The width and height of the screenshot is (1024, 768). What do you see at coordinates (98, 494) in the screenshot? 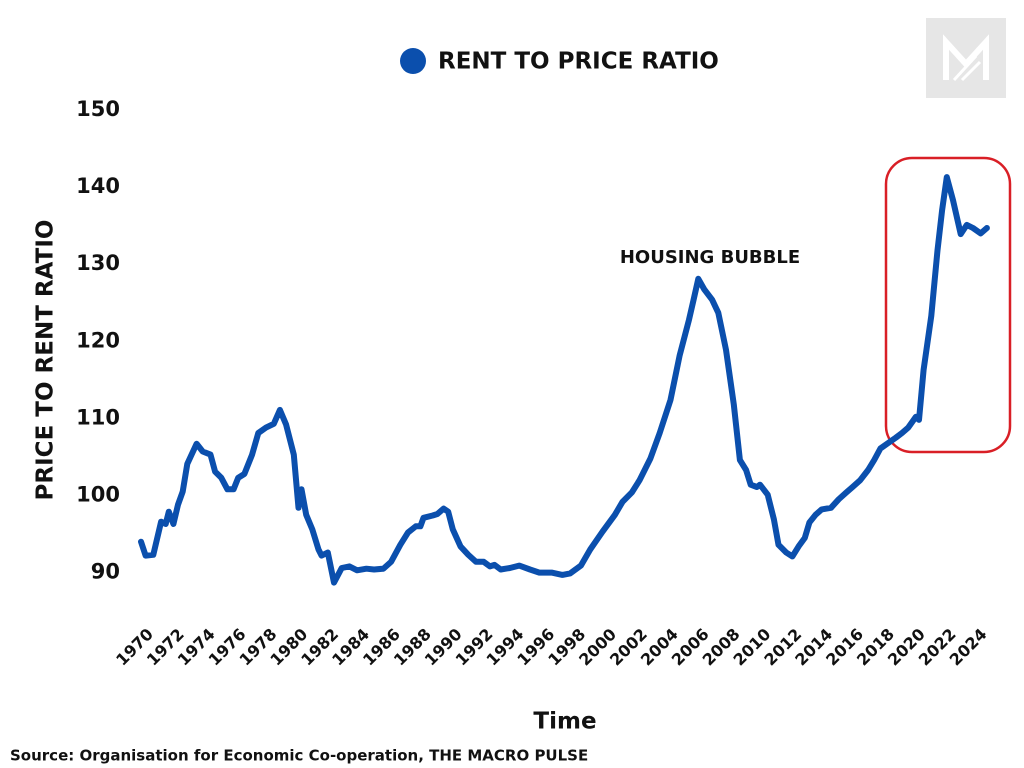
I see `y-tick-label: 100` at bounding box center [98, 494].